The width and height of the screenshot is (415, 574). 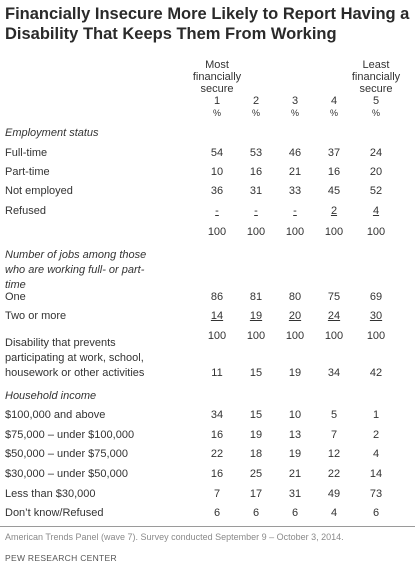 What do you see at coordinates (376, 89) in the screenshot?
I see `col5-header-line3: secure` at bounding box center [376, 89].